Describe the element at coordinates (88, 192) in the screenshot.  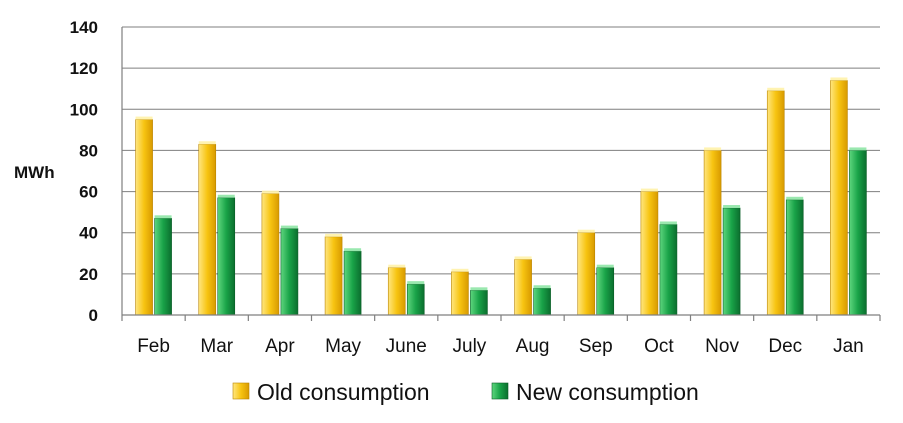
I see `y-tick-label: 60` at that location.